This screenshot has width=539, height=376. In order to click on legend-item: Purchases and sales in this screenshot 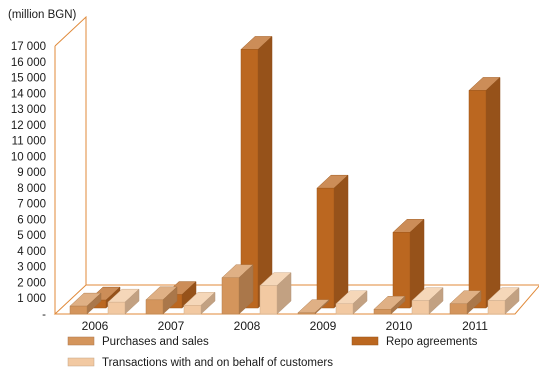, I will do `click(138, 342)`.